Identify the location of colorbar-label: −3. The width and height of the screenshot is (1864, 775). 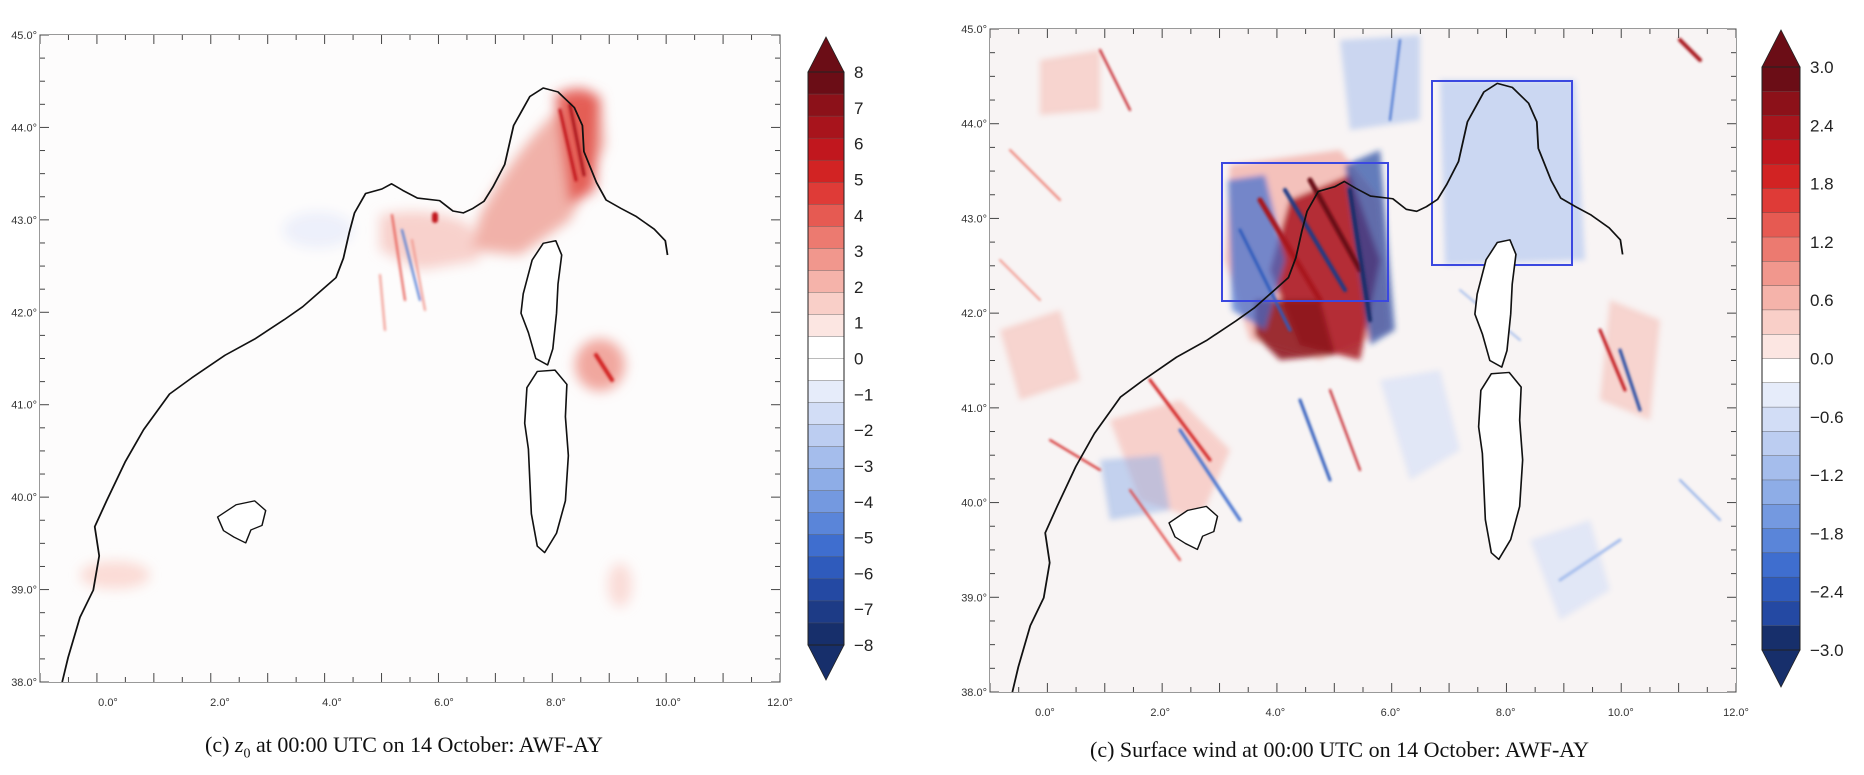
(863, 466).